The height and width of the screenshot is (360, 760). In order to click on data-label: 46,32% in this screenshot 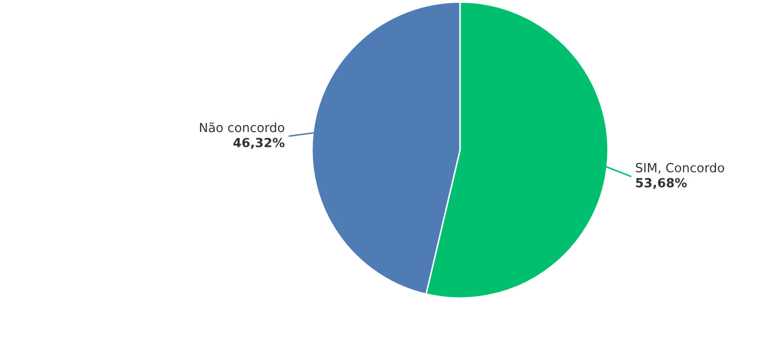, I will do `click(258, 143)`.